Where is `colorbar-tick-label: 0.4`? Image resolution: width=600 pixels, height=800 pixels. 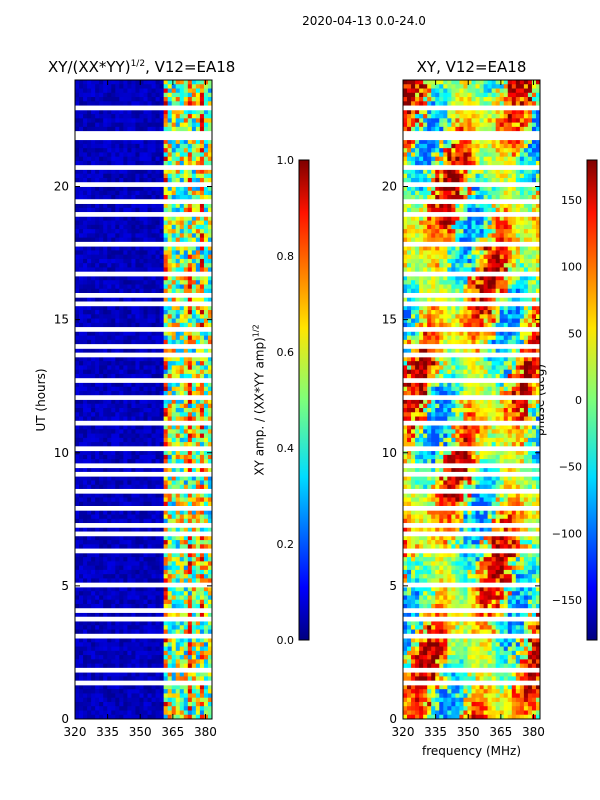 colorbar-tick-label: 0.4 is located at coordinates (286, 448).